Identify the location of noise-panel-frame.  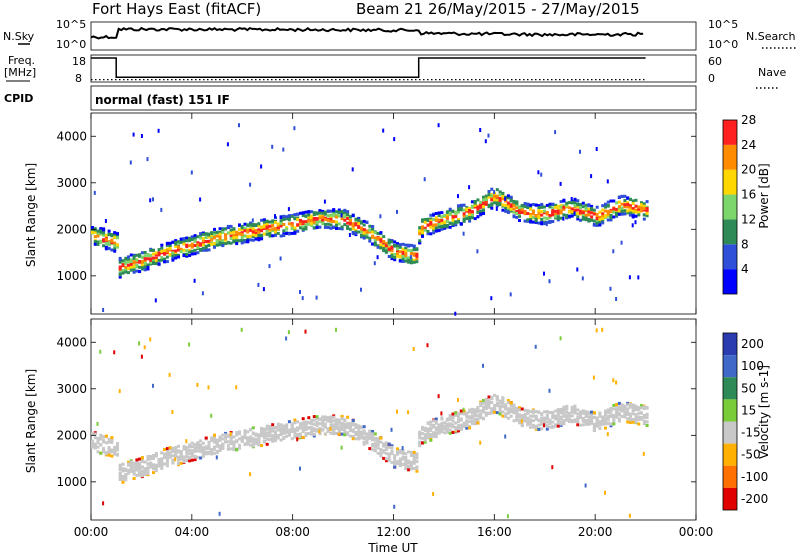
(393, 36).